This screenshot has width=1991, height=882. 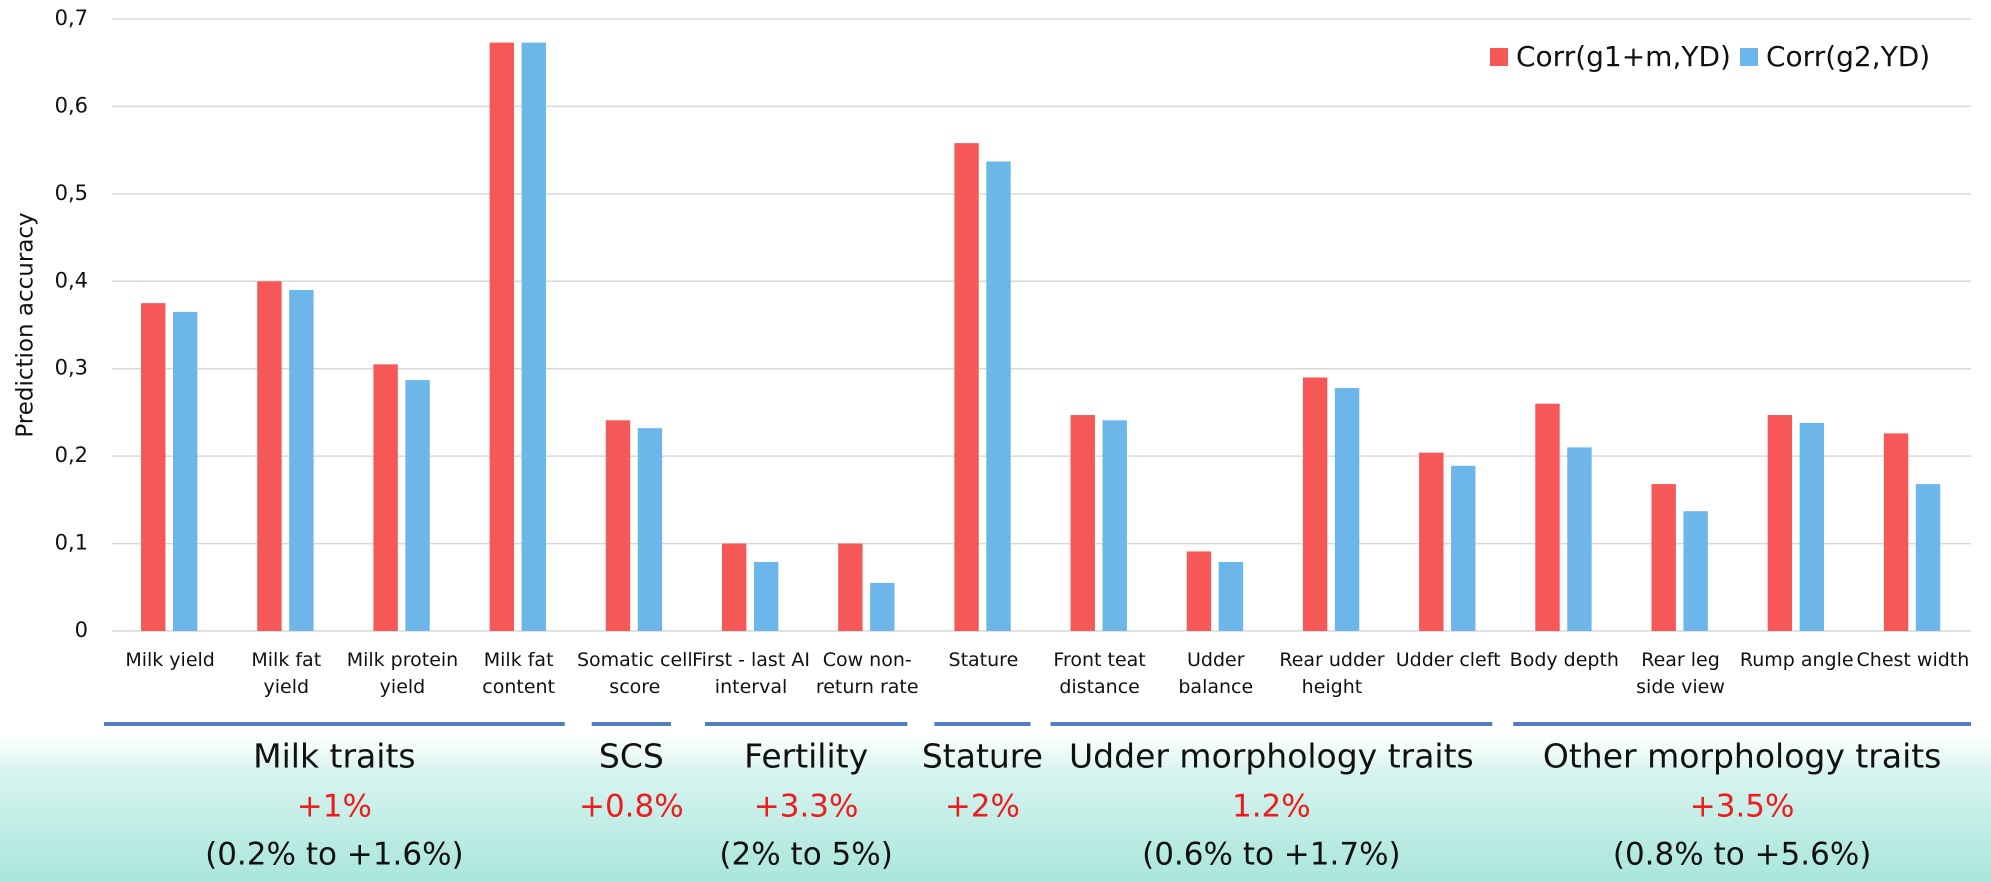 I want to click on x-tick-label: First - last AI interval, so click(x=751, y=673).